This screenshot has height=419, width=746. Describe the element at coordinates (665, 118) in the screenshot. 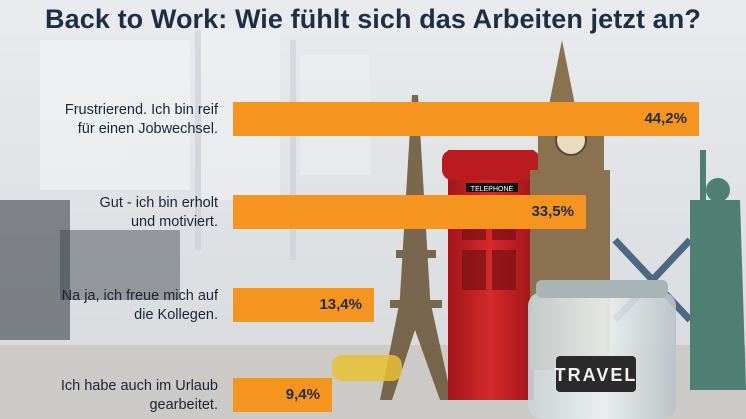

I see `bar-value-label: 44,2%` at that location.